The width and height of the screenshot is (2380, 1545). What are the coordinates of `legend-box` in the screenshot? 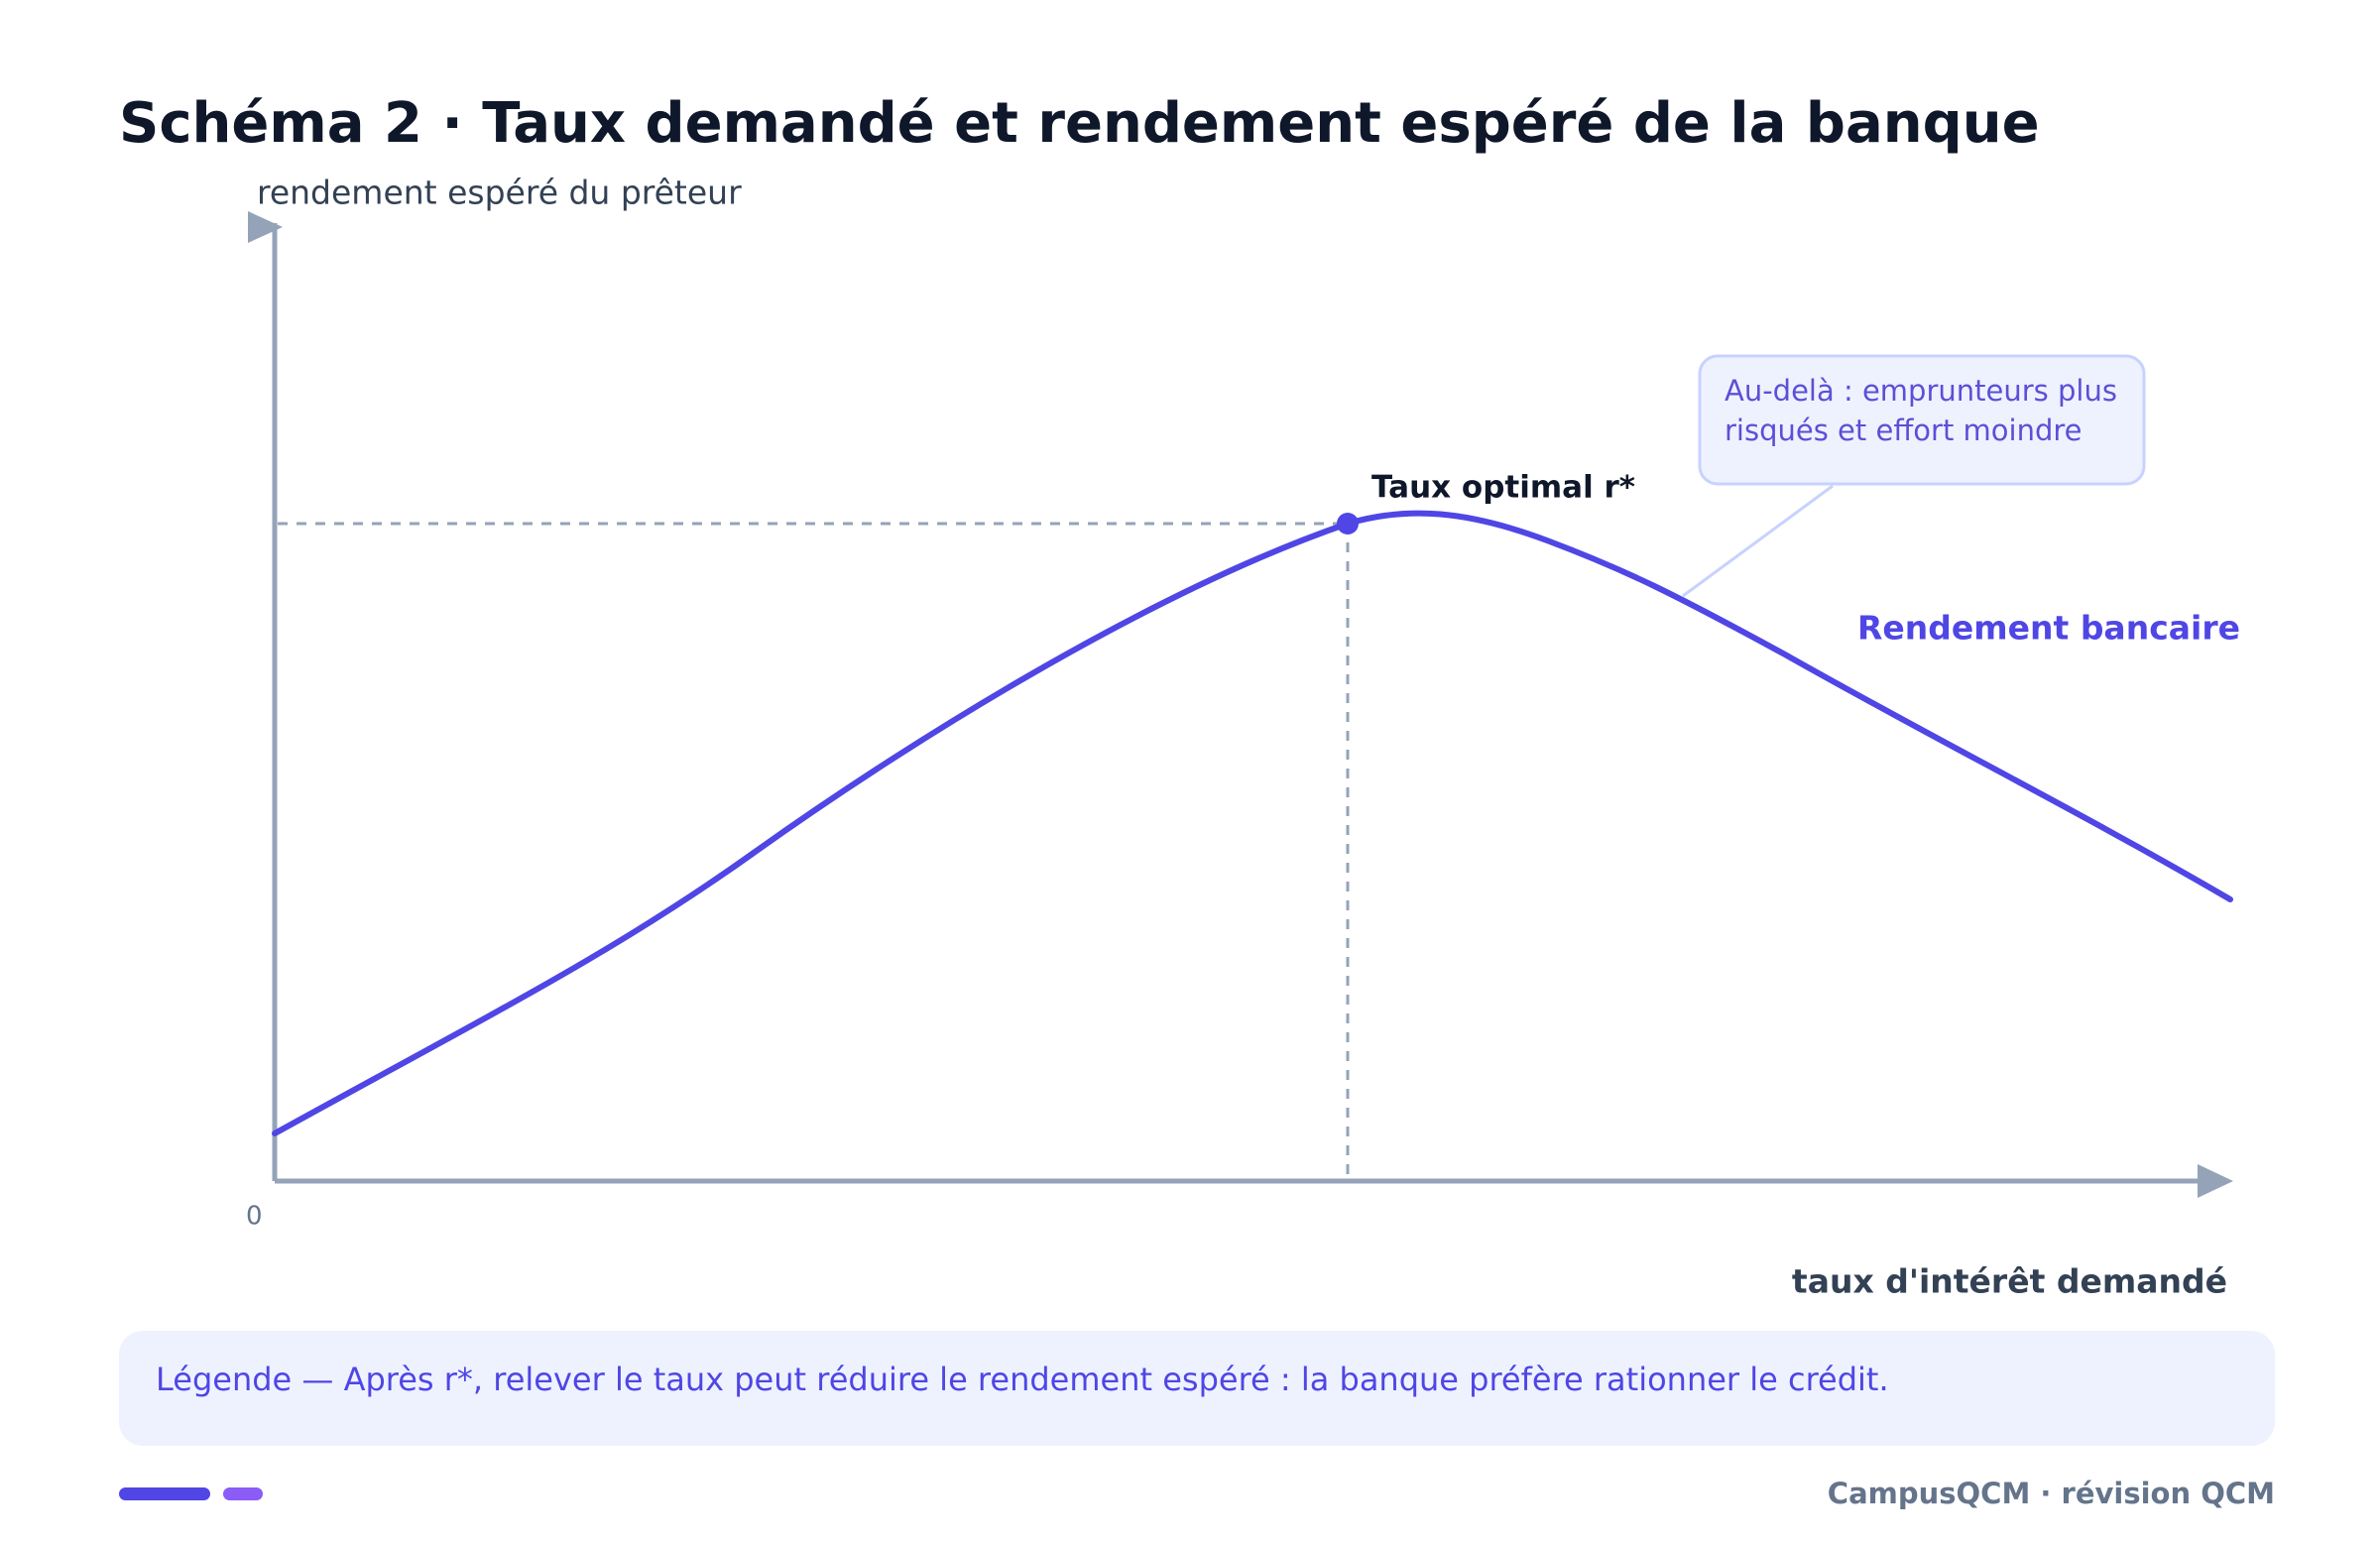 It's located at (1197, 1388).